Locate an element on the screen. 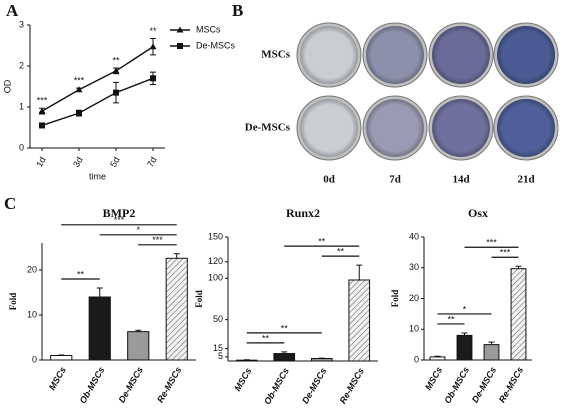  x-tick-label: 3d is located at coordinates (78, 162).